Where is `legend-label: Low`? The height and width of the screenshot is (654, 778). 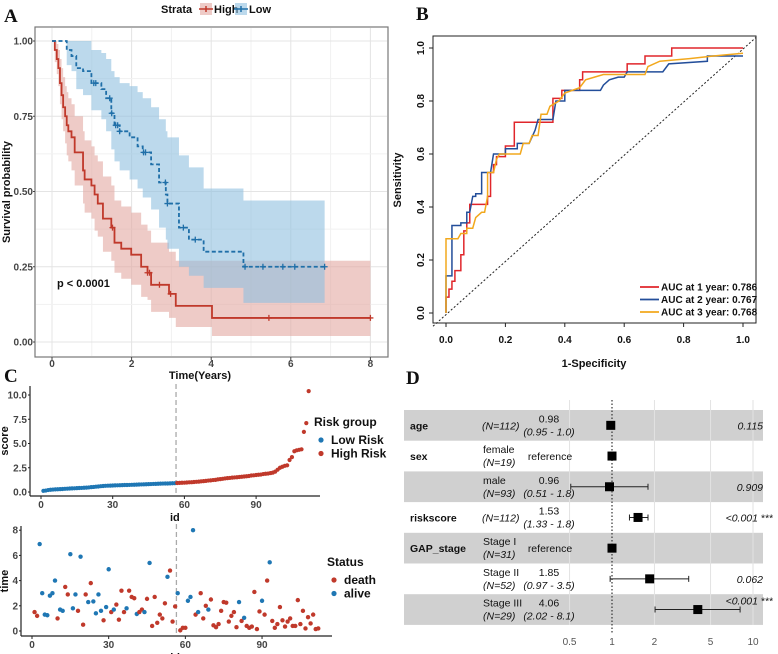 legend-label: Low is located at coordinates (260, 10).